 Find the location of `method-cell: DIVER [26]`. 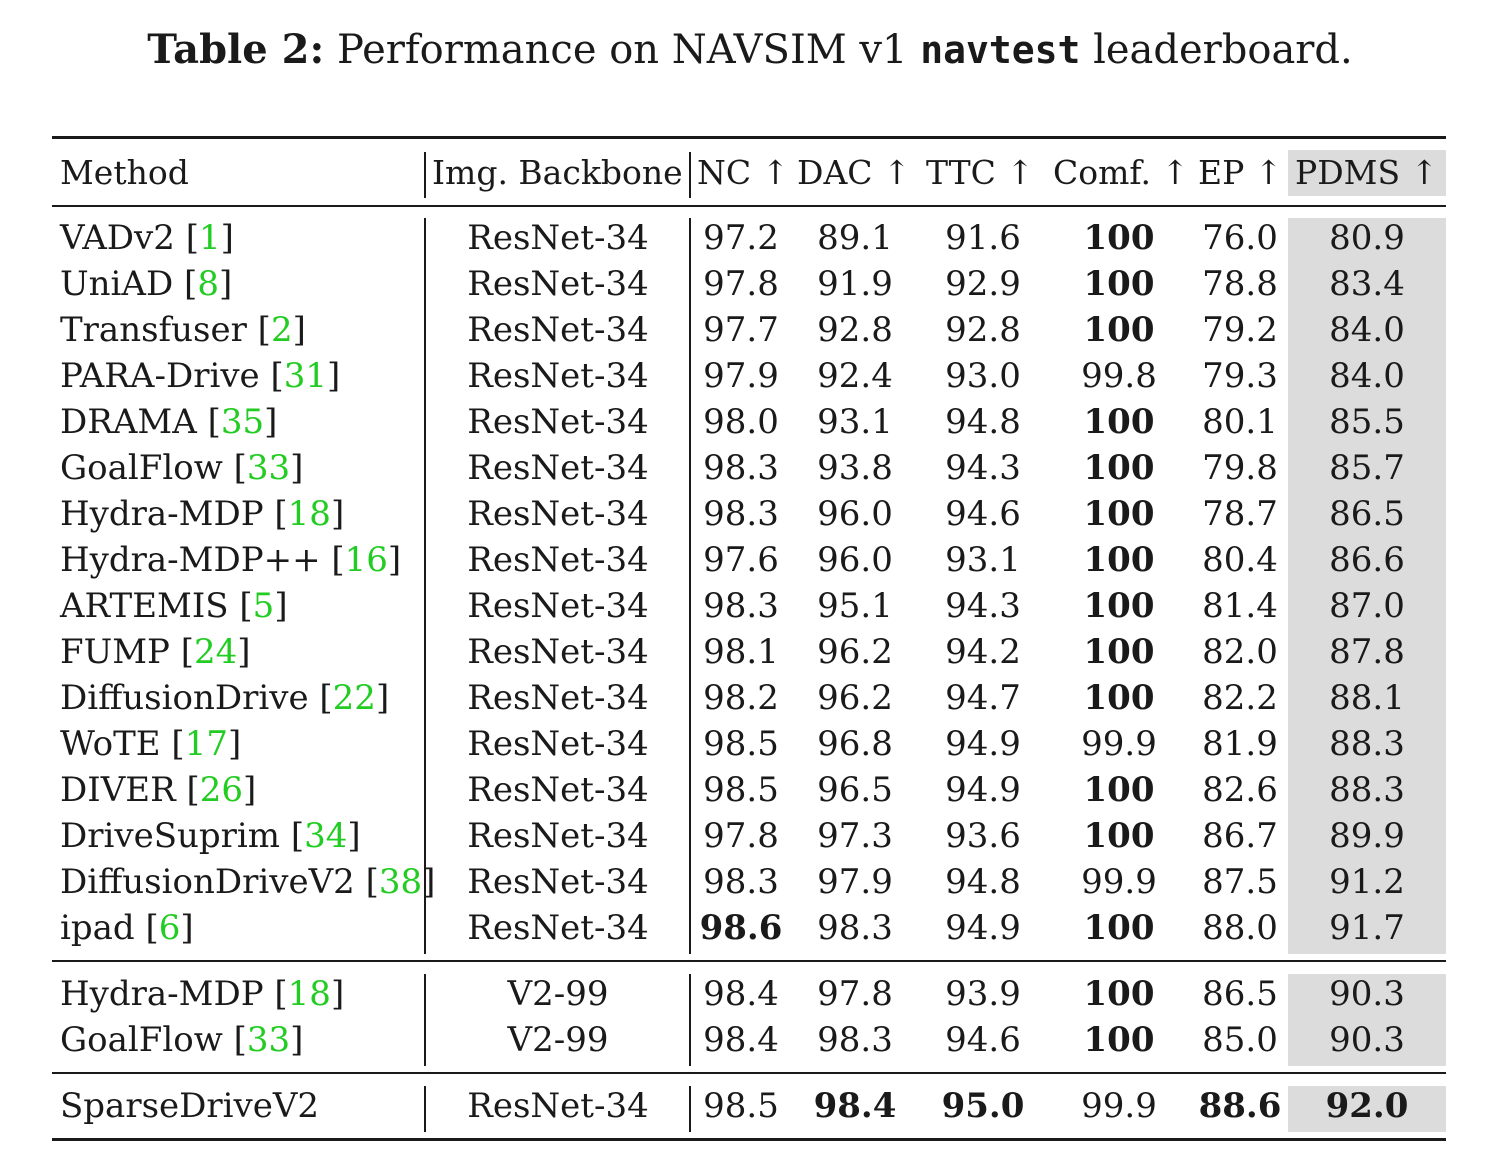

method-cell: DIVER [26] is located at coordinates (158, 790).